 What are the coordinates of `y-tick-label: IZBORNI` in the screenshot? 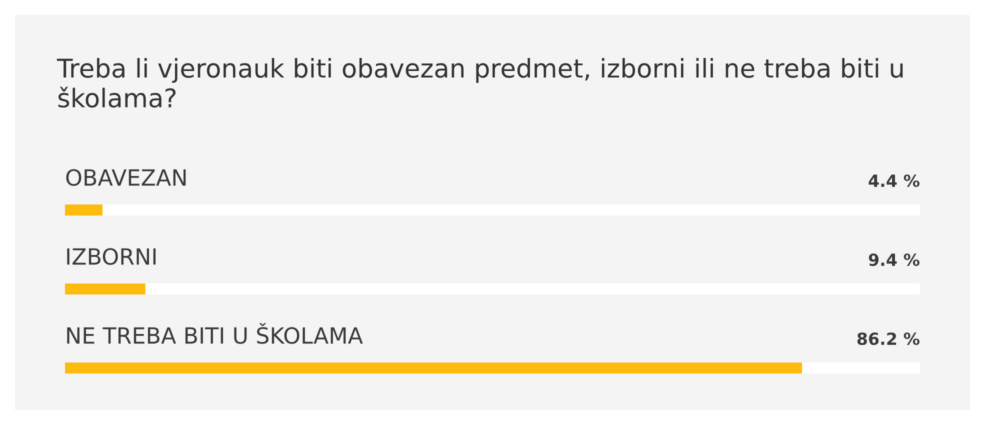 It's located at (111, 256).